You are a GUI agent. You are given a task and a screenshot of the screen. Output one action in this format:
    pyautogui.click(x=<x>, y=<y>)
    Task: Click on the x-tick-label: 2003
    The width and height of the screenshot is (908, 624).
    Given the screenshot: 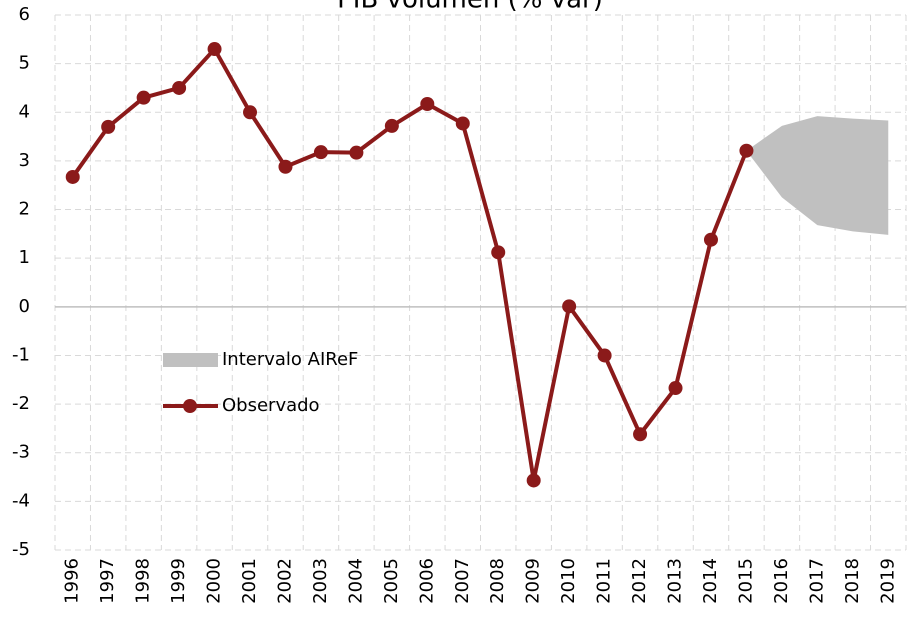 What is the action you would take?
    pyautogui.click(x=320, y=581)
    